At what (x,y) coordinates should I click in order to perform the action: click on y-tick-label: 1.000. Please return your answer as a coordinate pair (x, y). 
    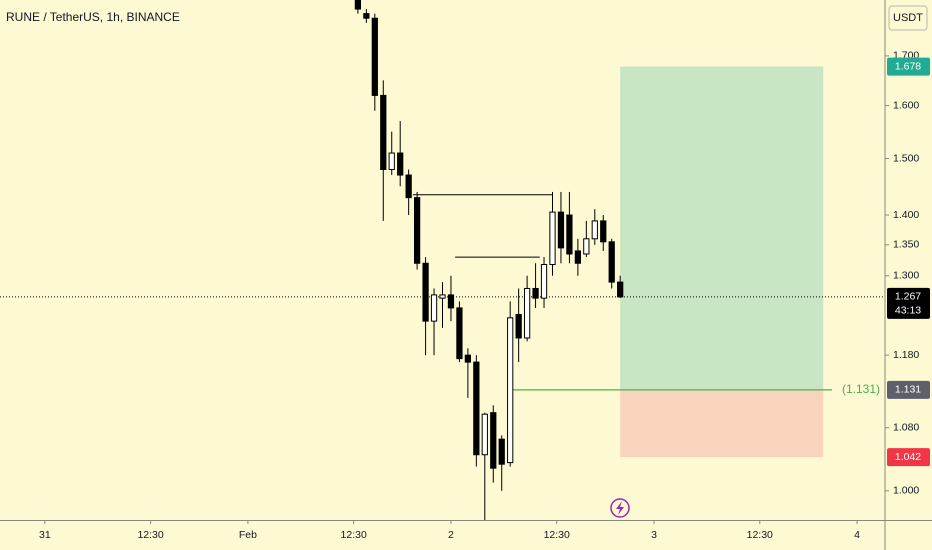
    Looking at the image, I should click on (906, 491).